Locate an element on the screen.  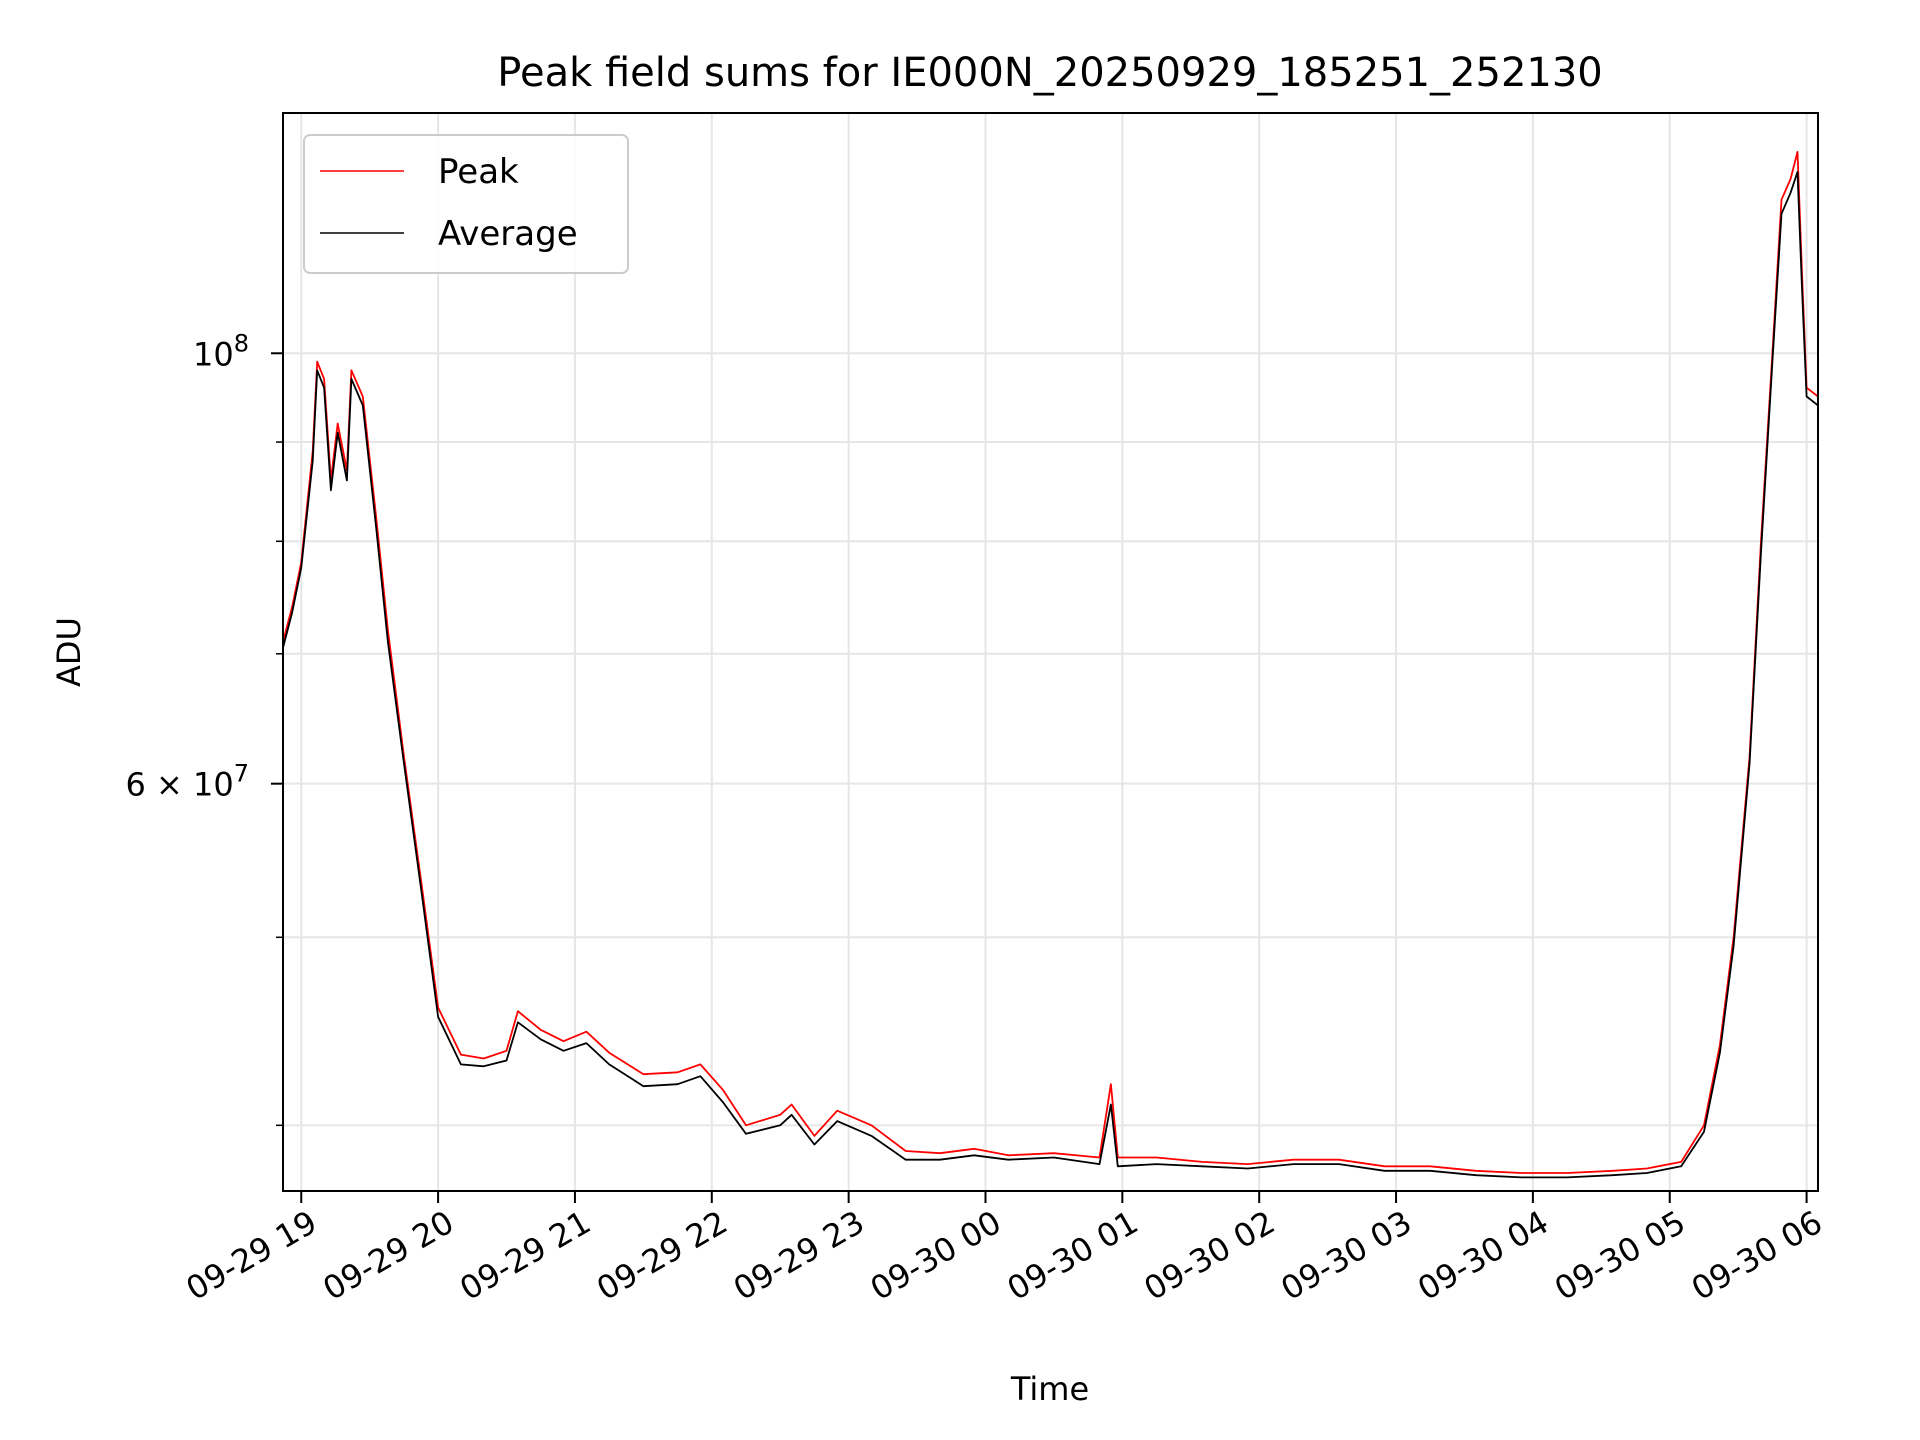
legend-box is located at coordinates (466, 204).